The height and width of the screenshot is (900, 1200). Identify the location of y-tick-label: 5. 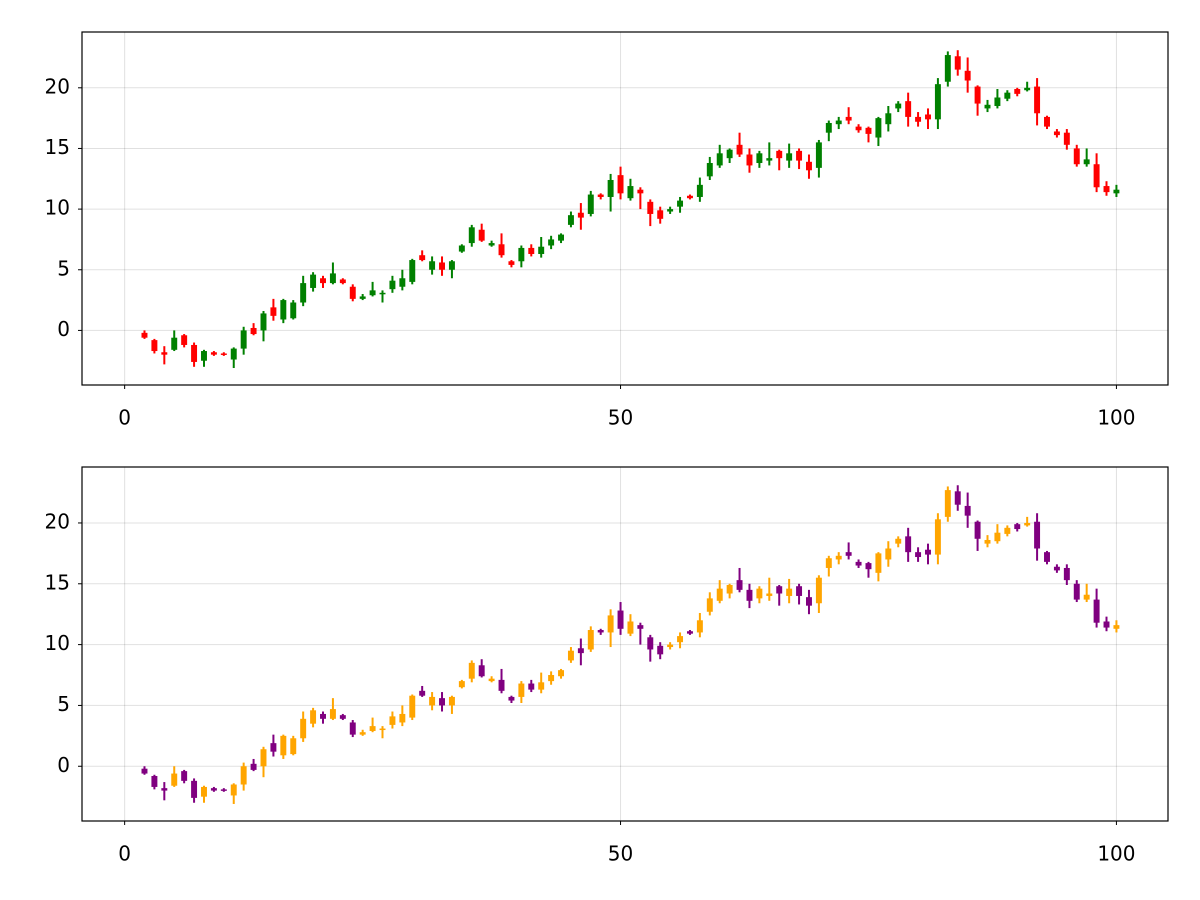
(63, 704).